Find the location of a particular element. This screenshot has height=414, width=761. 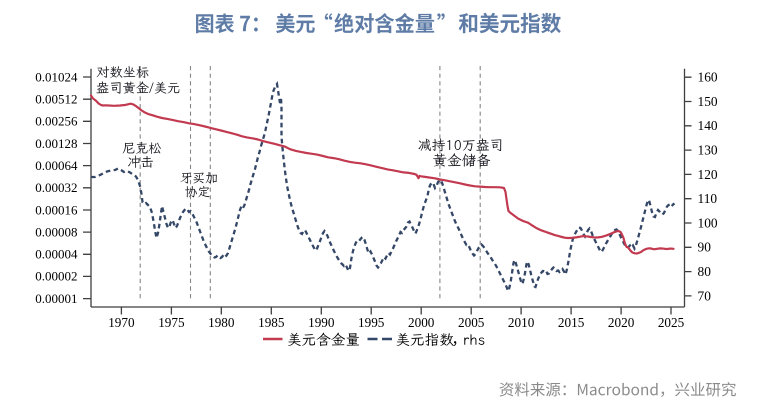

svg-text: 140 is located at coordinates (708, 125).